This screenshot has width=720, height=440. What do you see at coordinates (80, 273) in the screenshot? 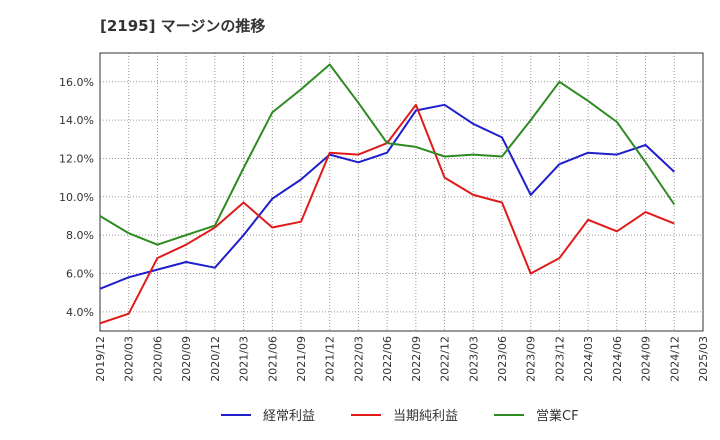
I see `y-tick-label: 6.0%` at bounding box center [80, 273].